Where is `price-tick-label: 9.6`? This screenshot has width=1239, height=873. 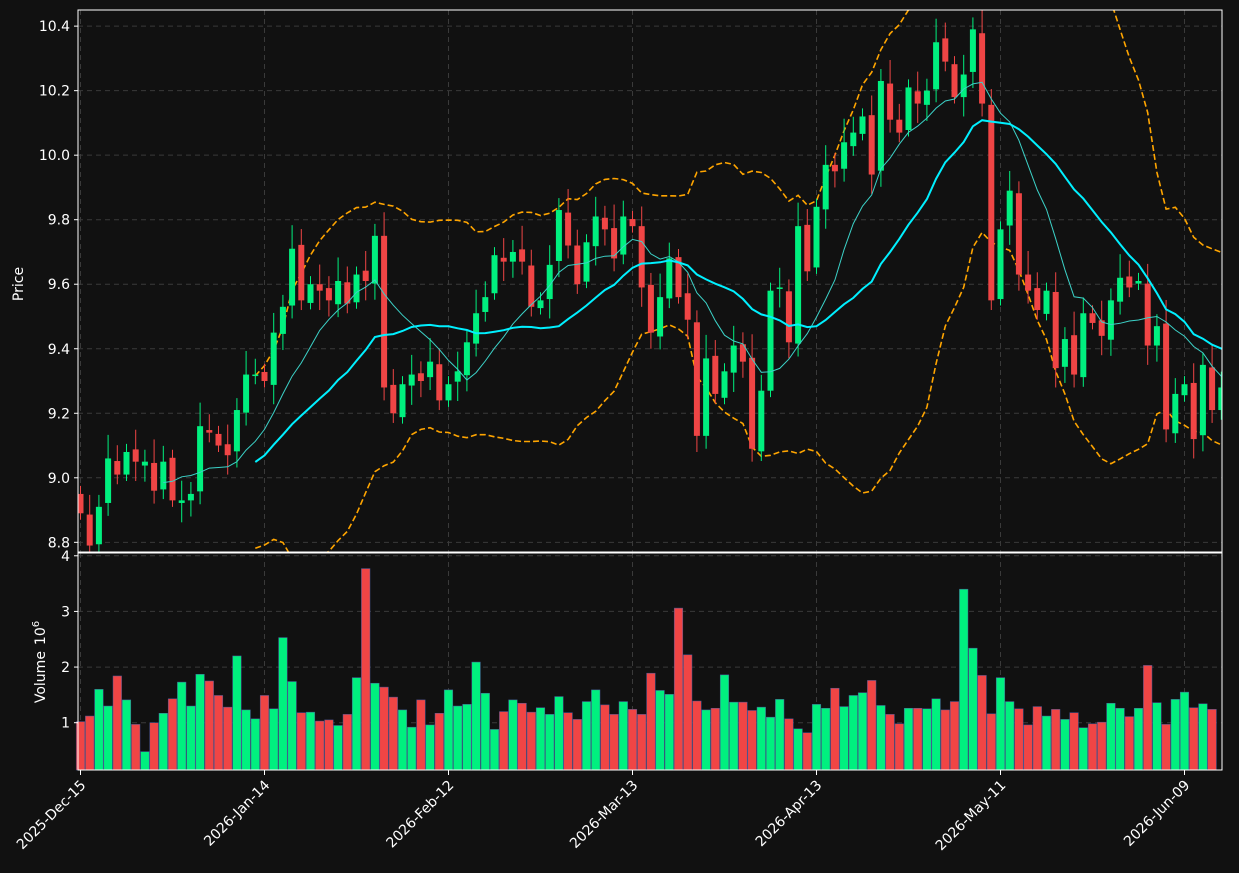 price-tick-label: 9.6 is located at coordinates (59, 285).